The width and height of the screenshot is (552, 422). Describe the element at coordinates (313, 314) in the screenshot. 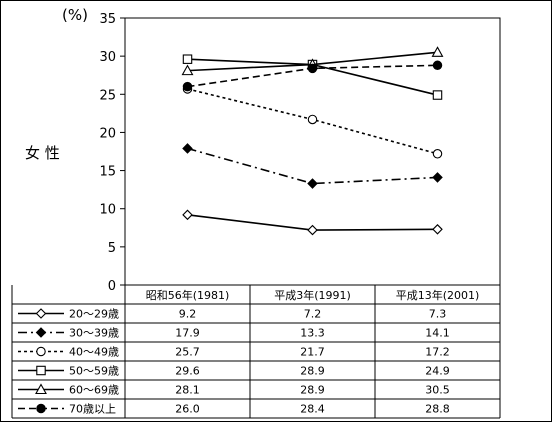

I see `table-value: 7.2` at that location.